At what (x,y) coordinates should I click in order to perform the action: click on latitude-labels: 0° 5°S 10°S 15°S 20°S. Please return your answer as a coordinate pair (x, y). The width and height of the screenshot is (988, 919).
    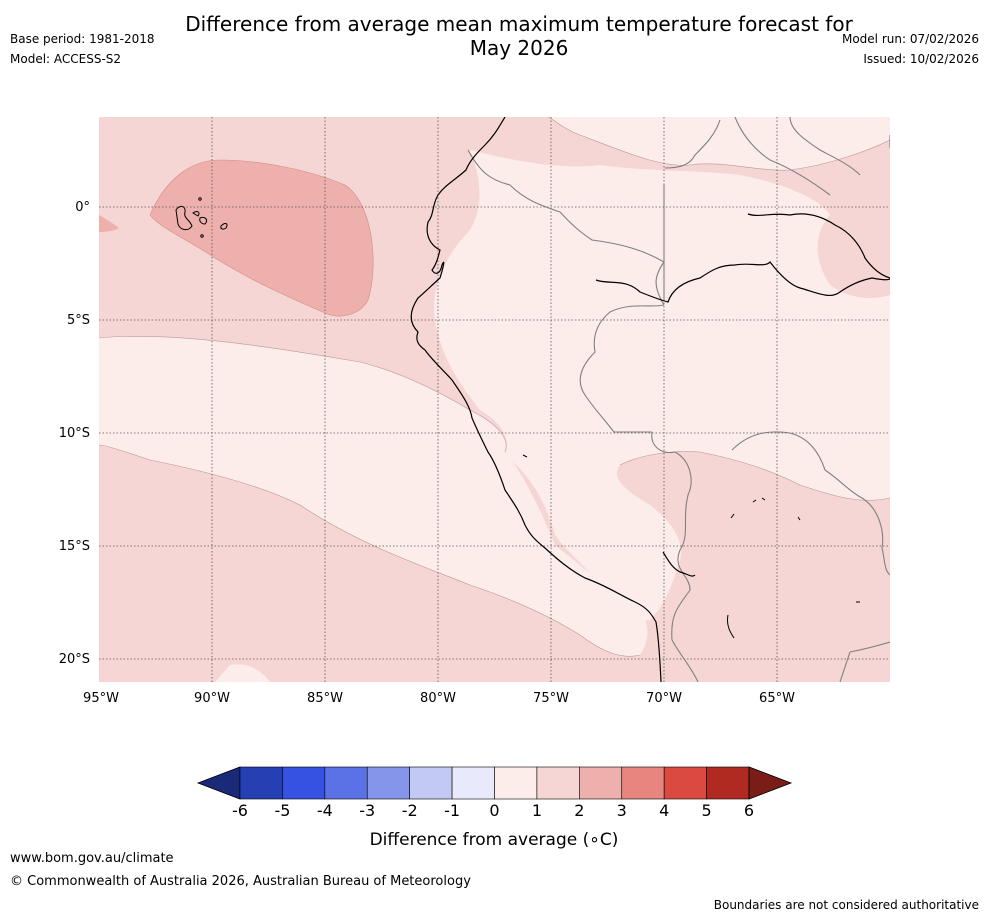
    Looking at the image, I should click on (74, 433).